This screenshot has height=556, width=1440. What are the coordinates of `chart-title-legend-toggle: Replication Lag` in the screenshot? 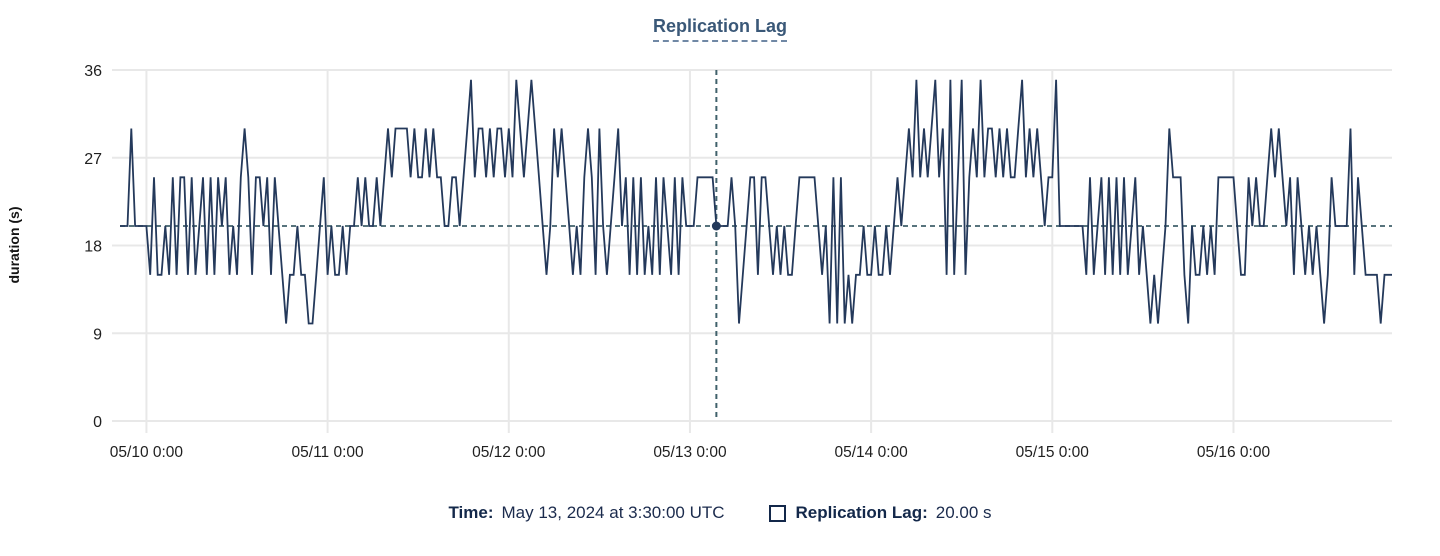 It's located at (719, 29).